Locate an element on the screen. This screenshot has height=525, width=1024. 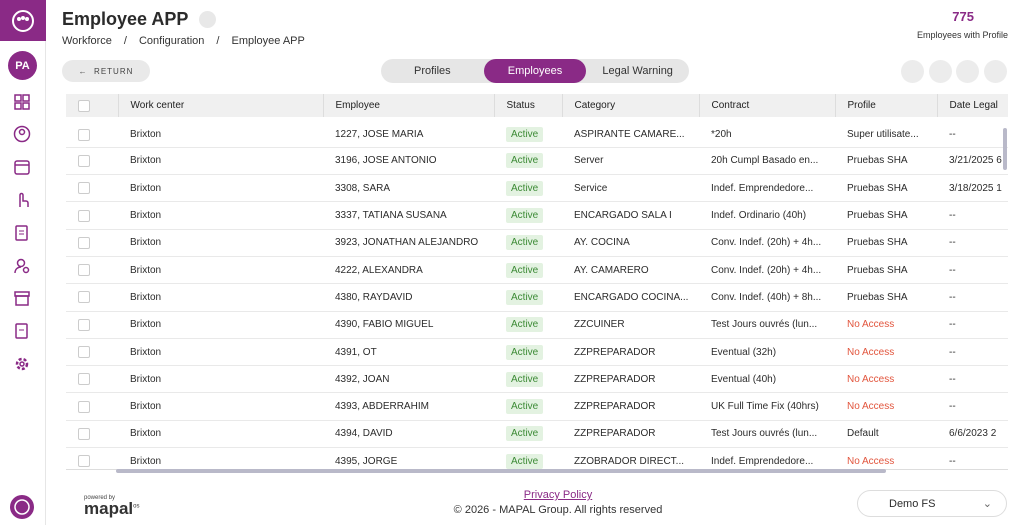
expand-button is located at coordinates (207, 19).